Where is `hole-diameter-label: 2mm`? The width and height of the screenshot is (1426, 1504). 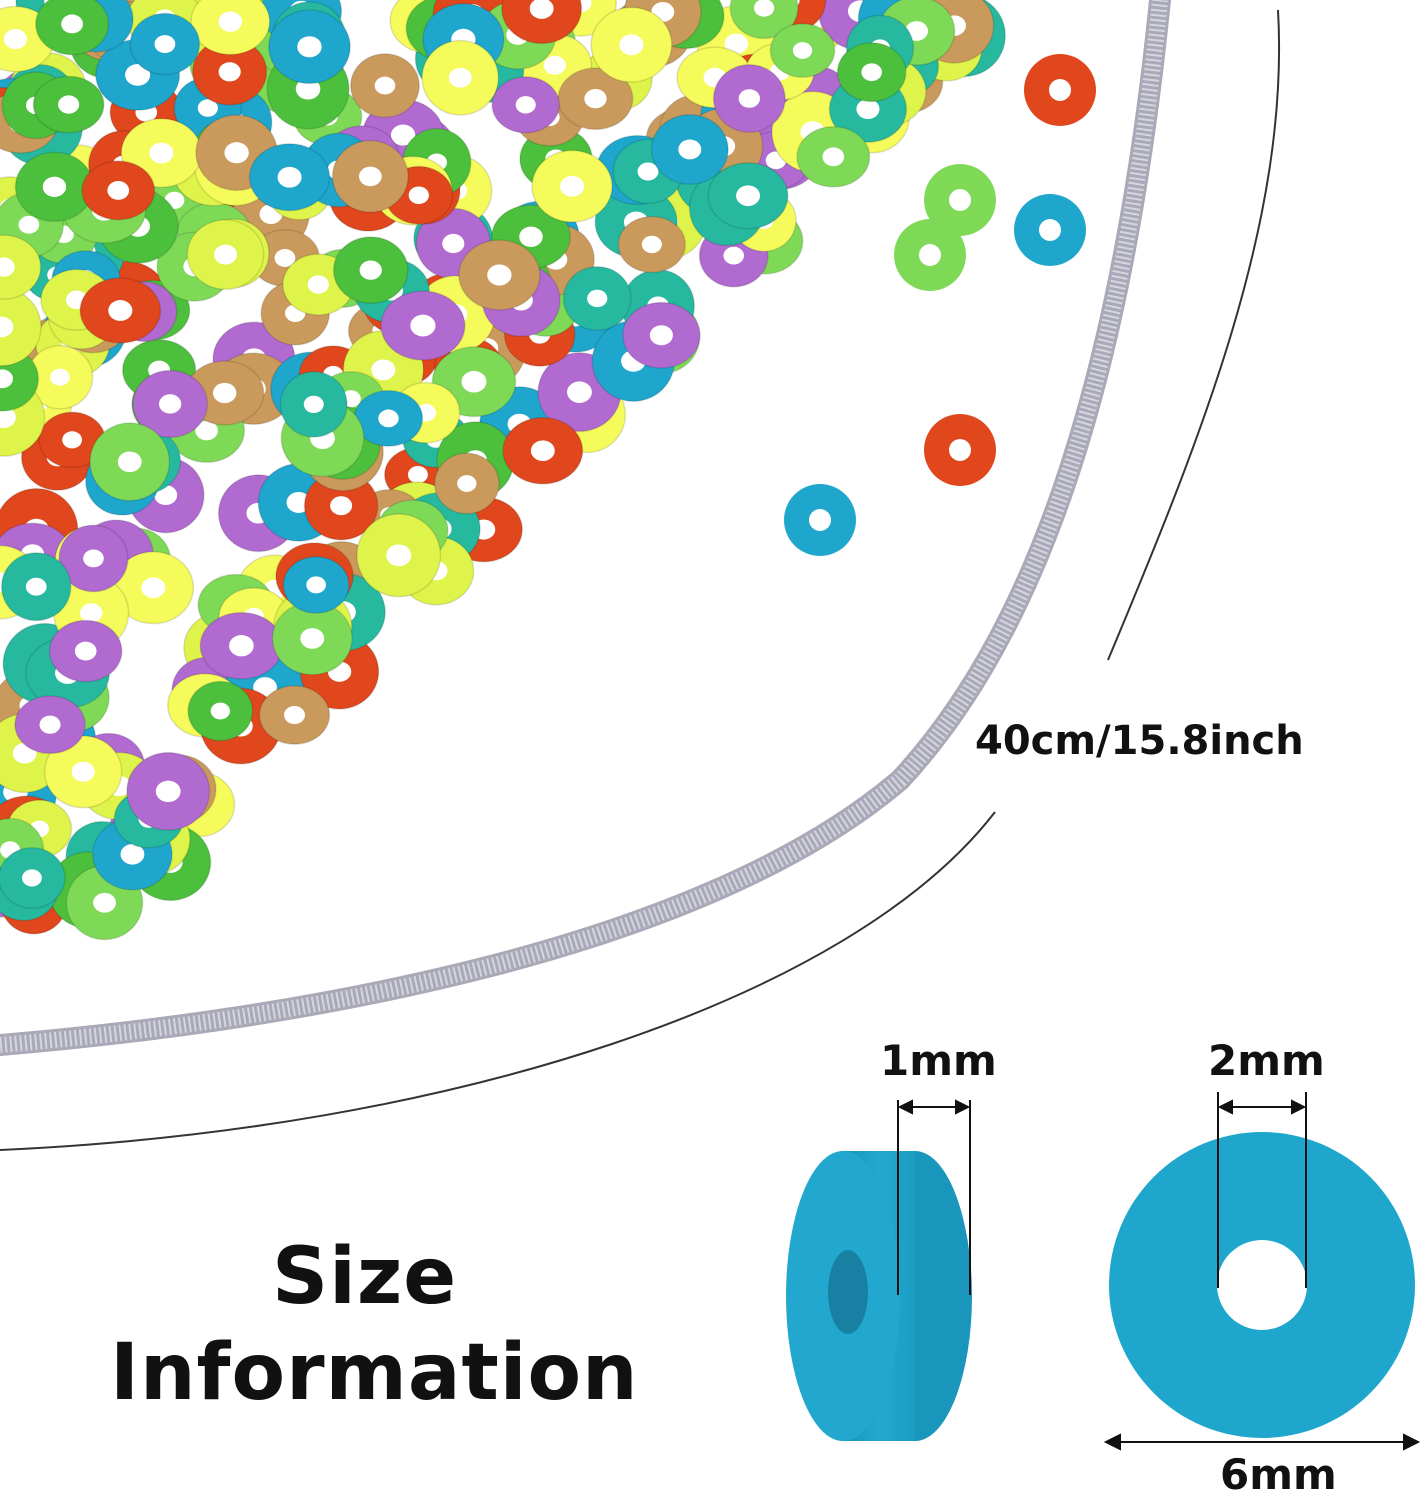
hole-diameter-label: 2mm is located at coordinates (1266, 1060).